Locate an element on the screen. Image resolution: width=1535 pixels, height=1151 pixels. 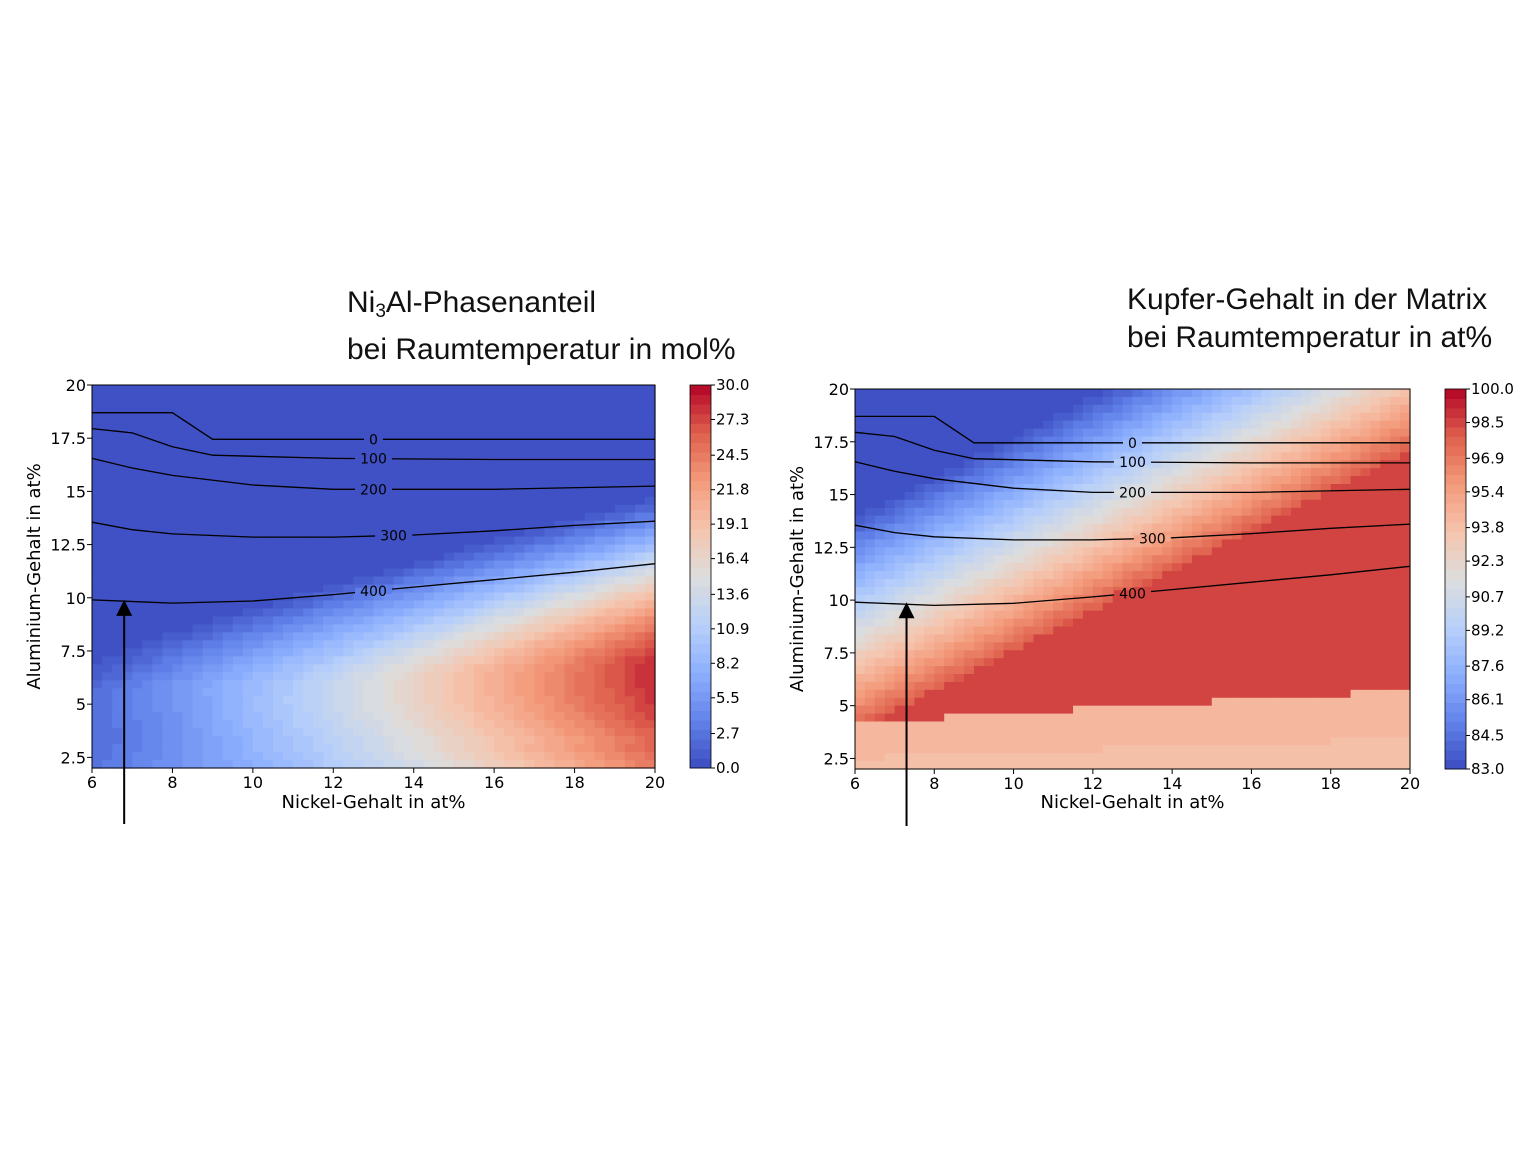
colorbar-band is located at coordinates (700, 466).